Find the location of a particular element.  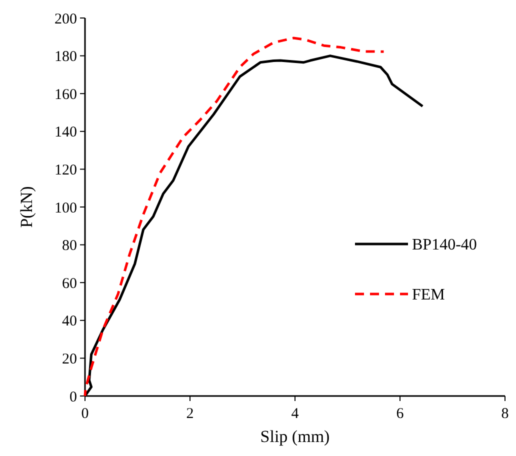

y-tick-label: 20 is located at coordinates (69, 359).